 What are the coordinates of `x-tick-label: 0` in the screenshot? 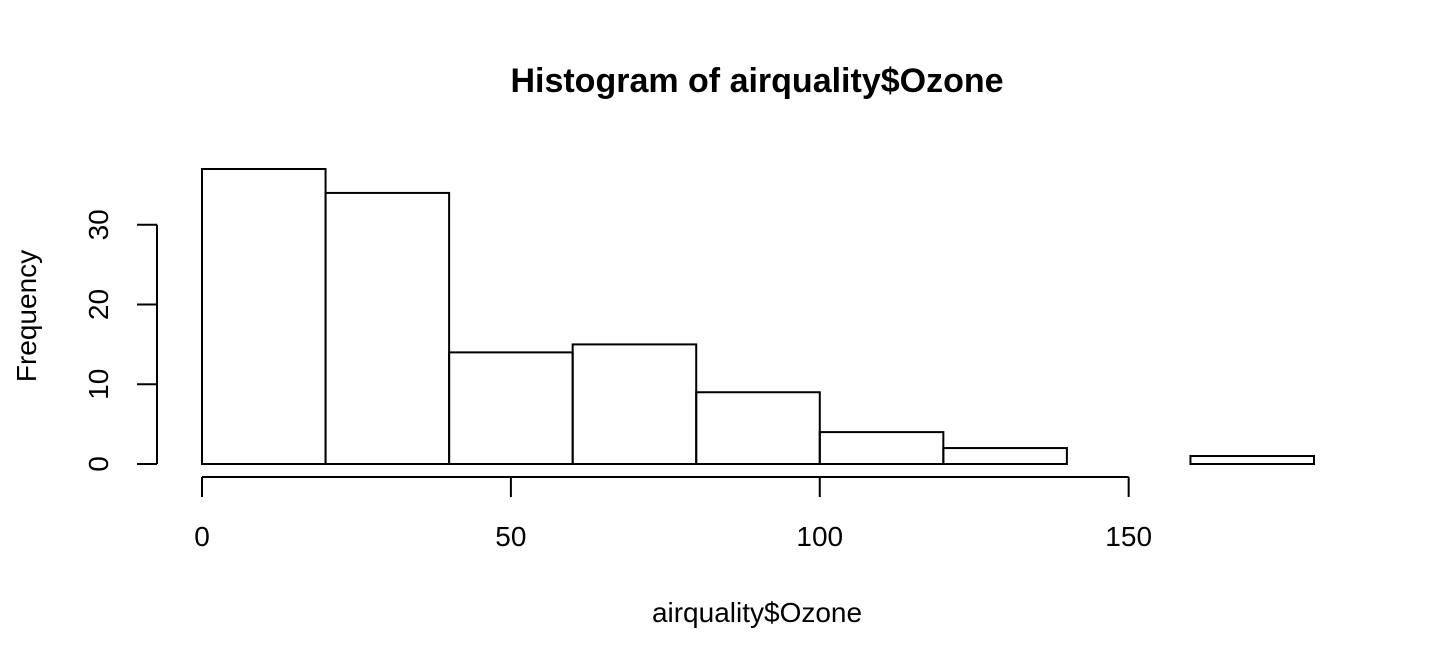 It's located at (202, 536).